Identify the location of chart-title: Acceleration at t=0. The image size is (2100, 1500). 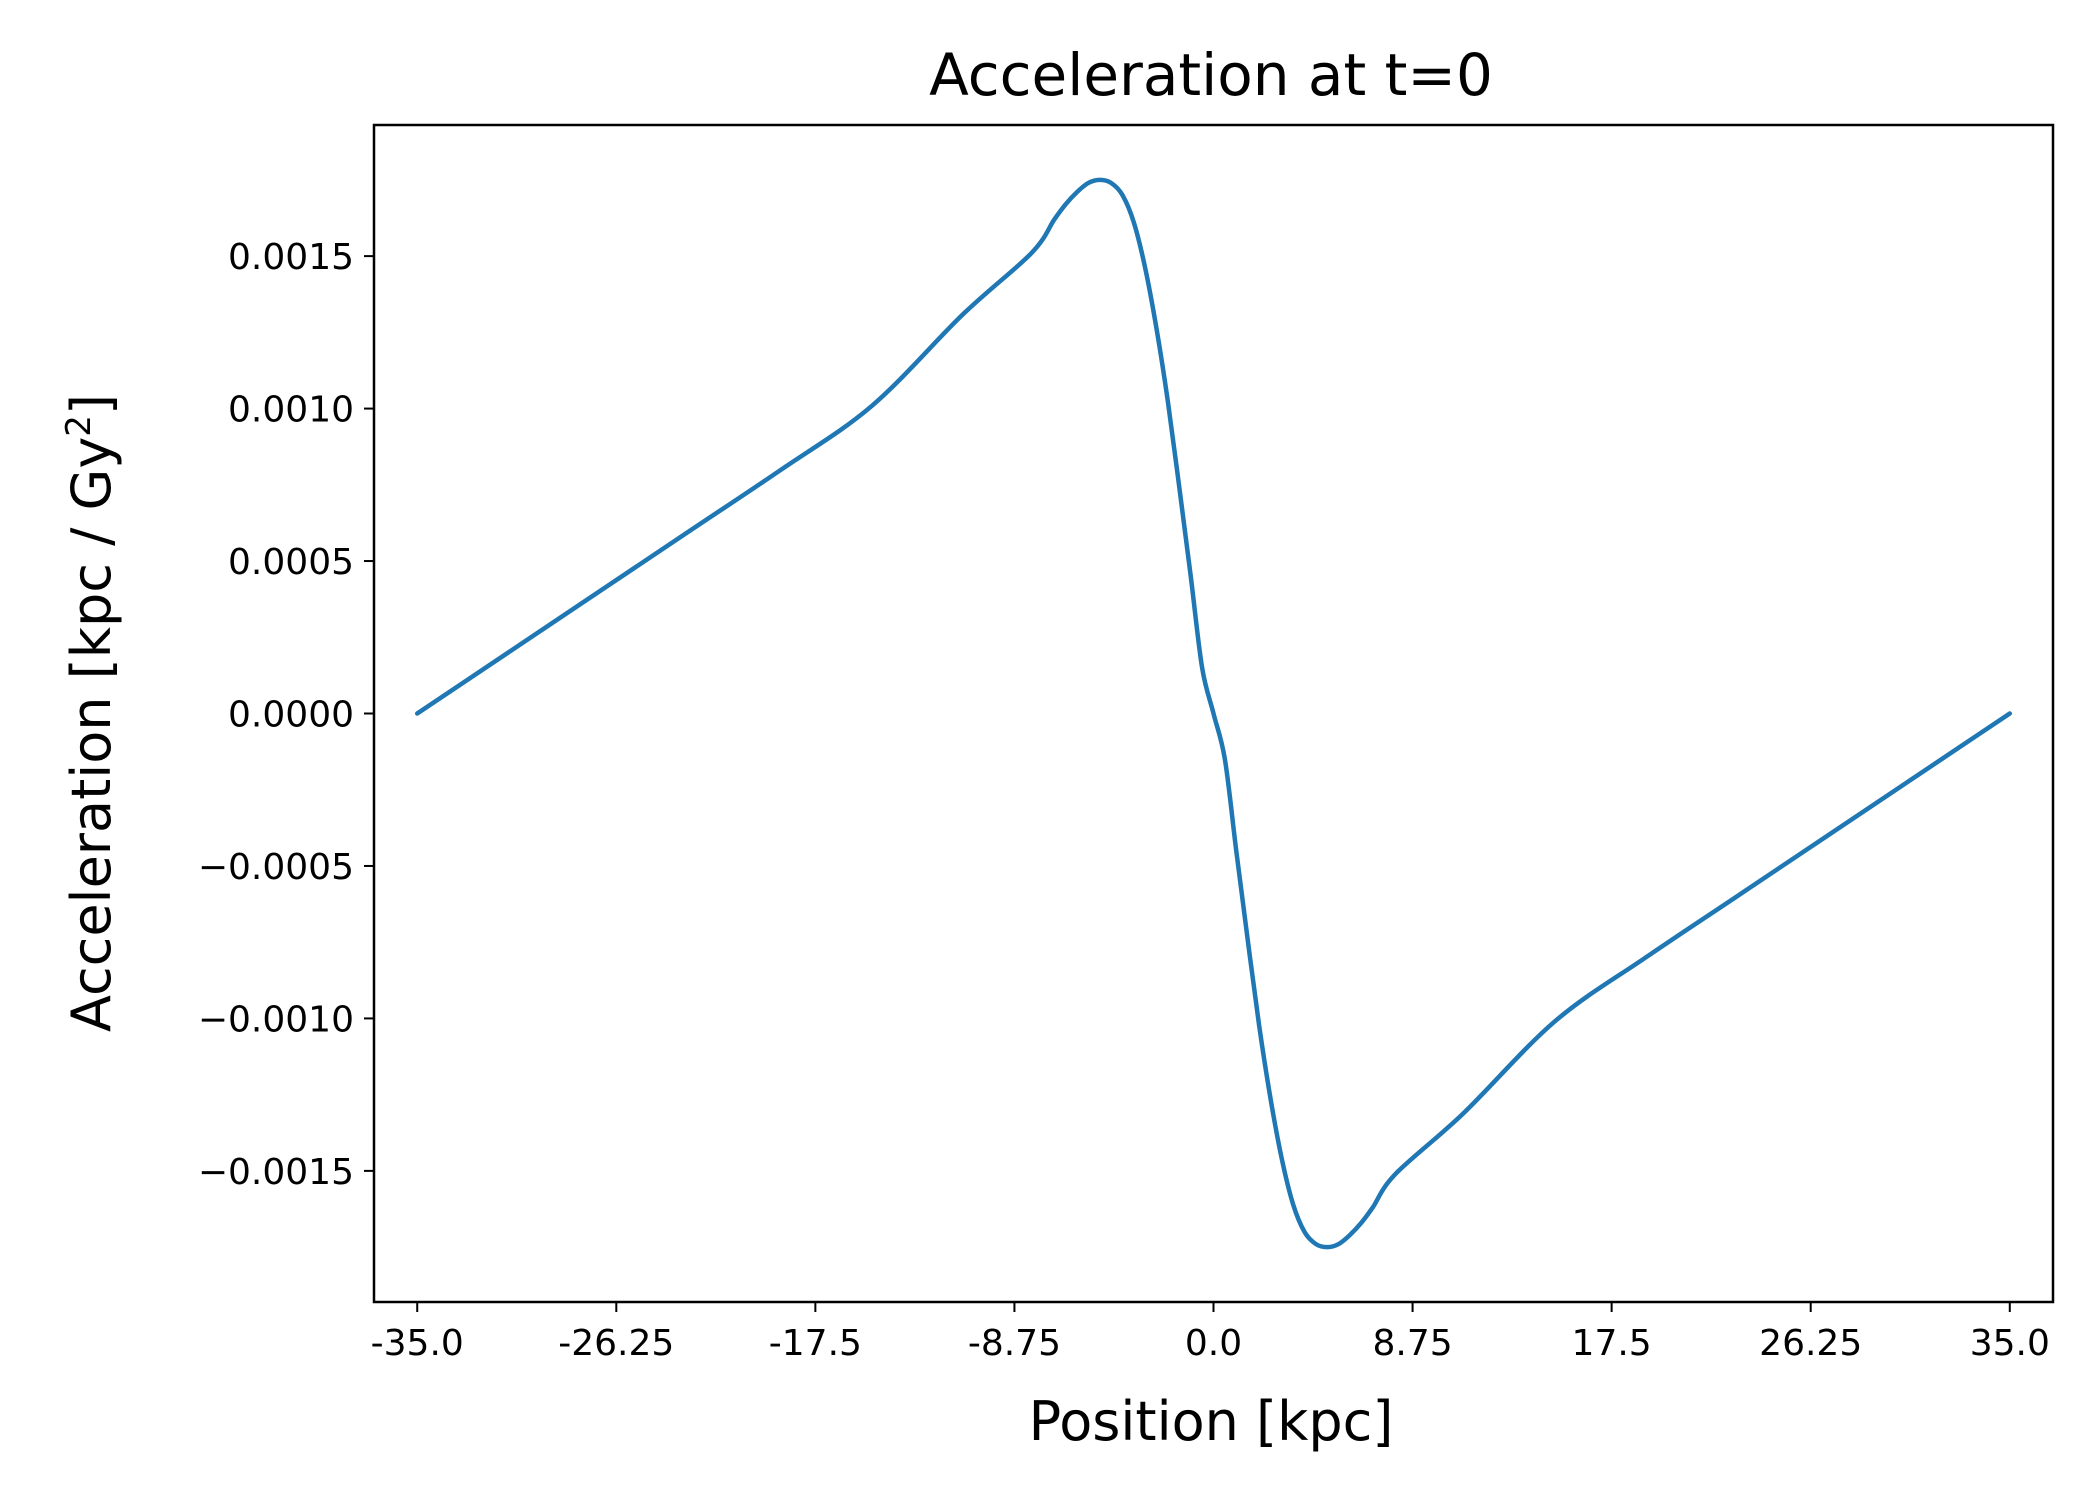
(1211, 75).